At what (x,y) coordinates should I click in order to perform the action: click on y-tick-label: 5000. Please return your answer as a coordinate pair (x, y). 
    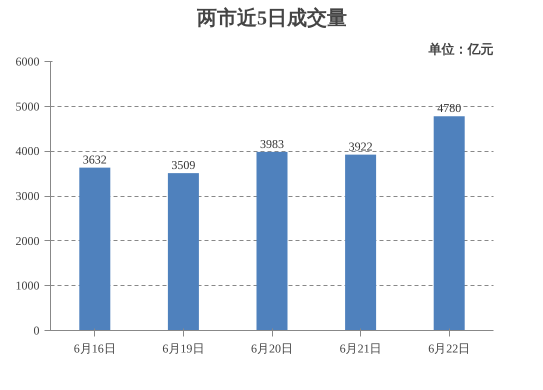
    Looking at the image, I should click on (28, 106).